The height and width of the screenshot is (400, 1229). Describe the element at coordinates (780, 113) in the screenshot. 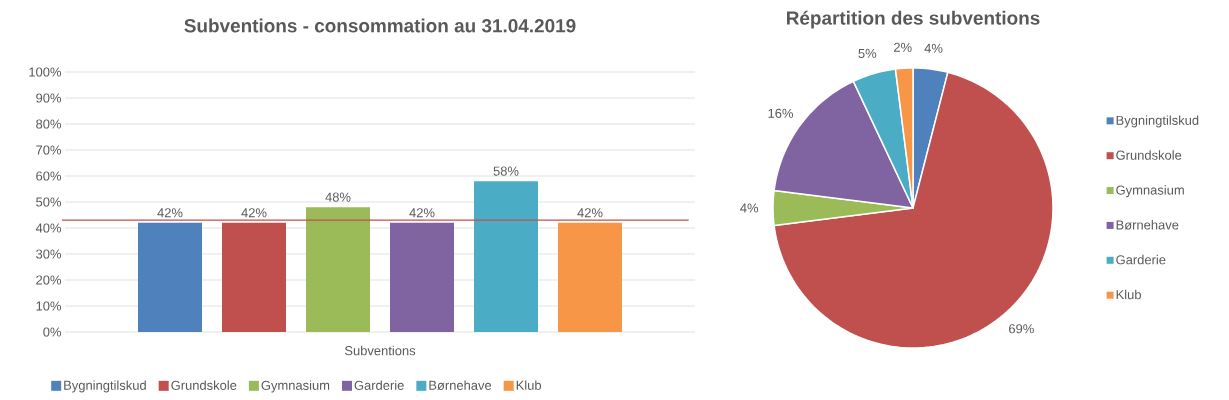

I see `data-label: 16%` at that location.